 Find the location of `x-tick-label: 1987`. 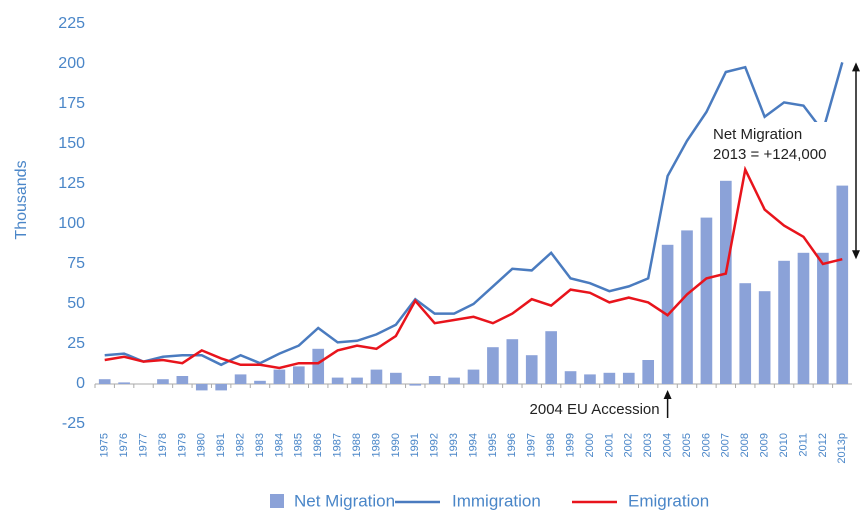

x-tick-label: 1987 is located at coordinates (338, 445).